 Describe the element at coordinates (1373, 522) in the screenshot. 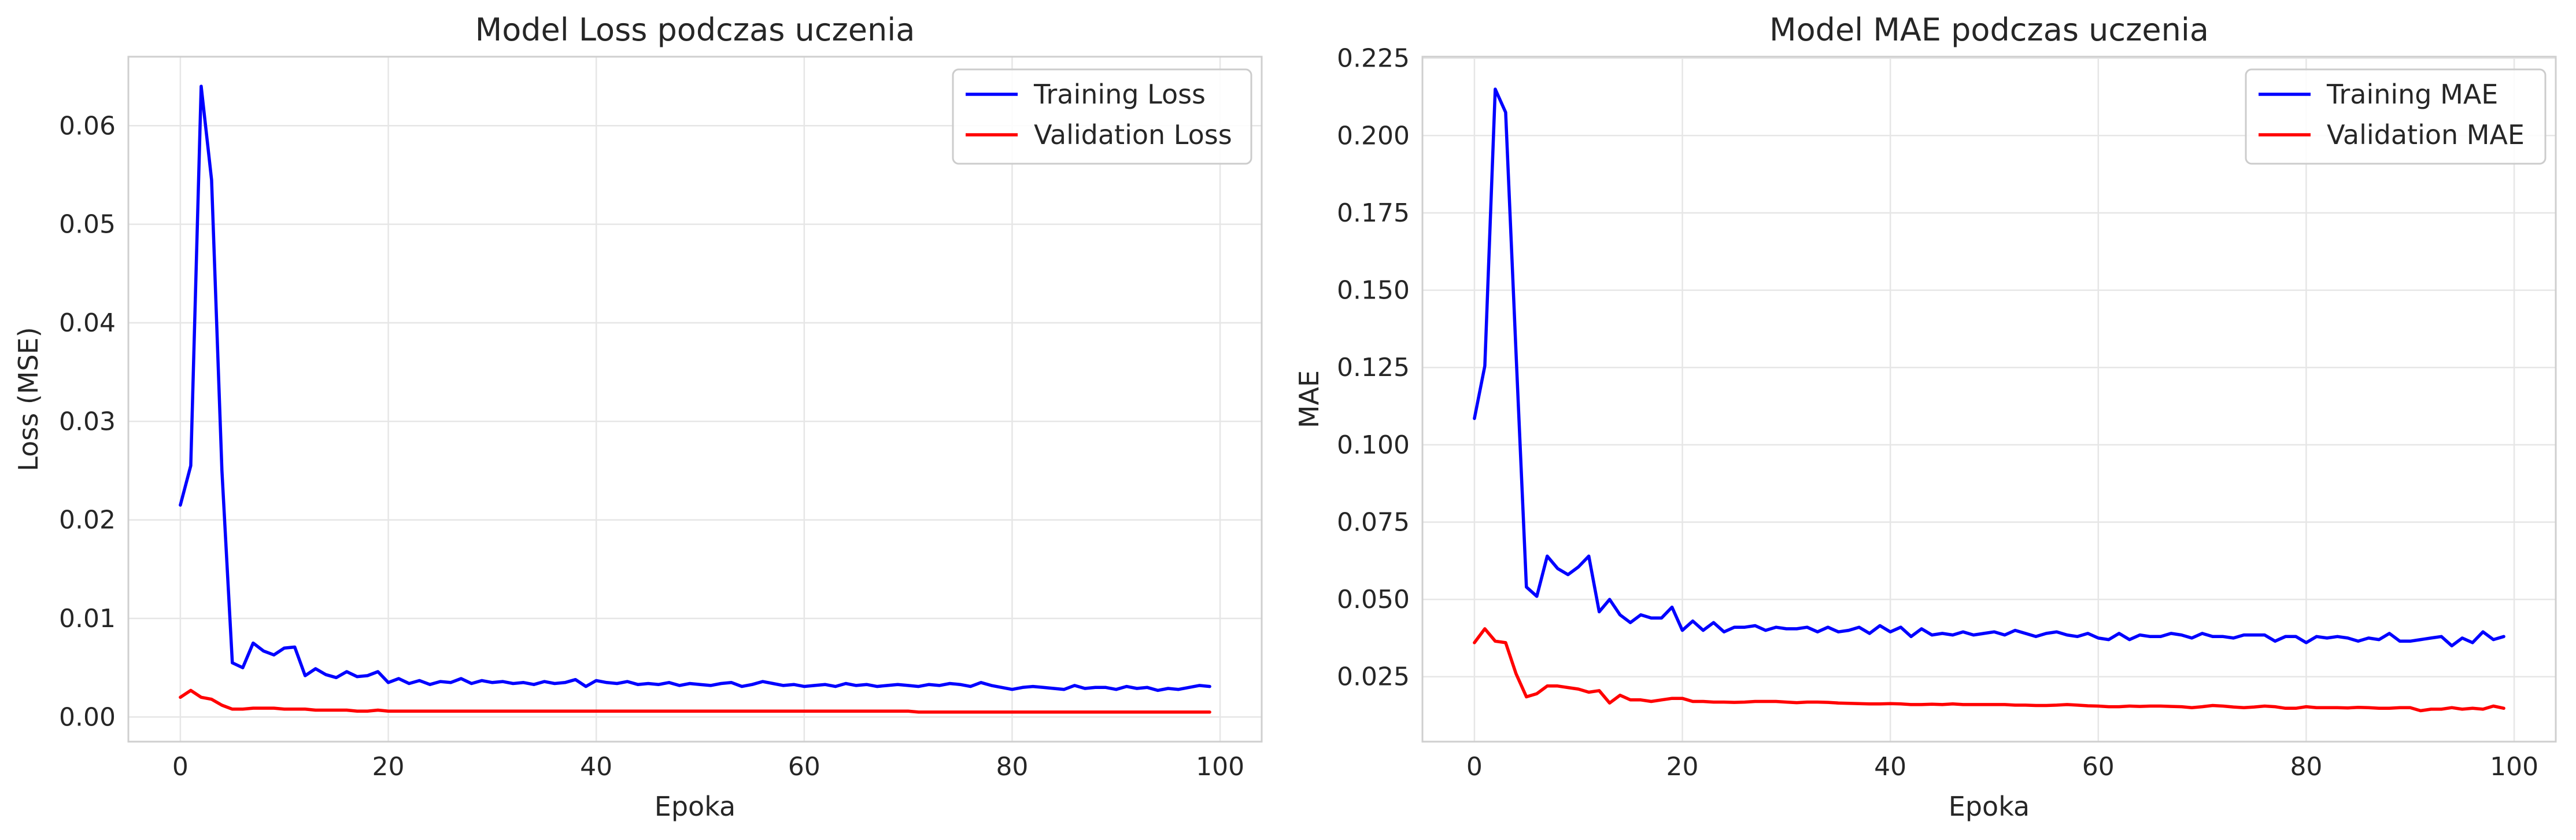

I see `mae-y-tick-label: 0.075` at that location.